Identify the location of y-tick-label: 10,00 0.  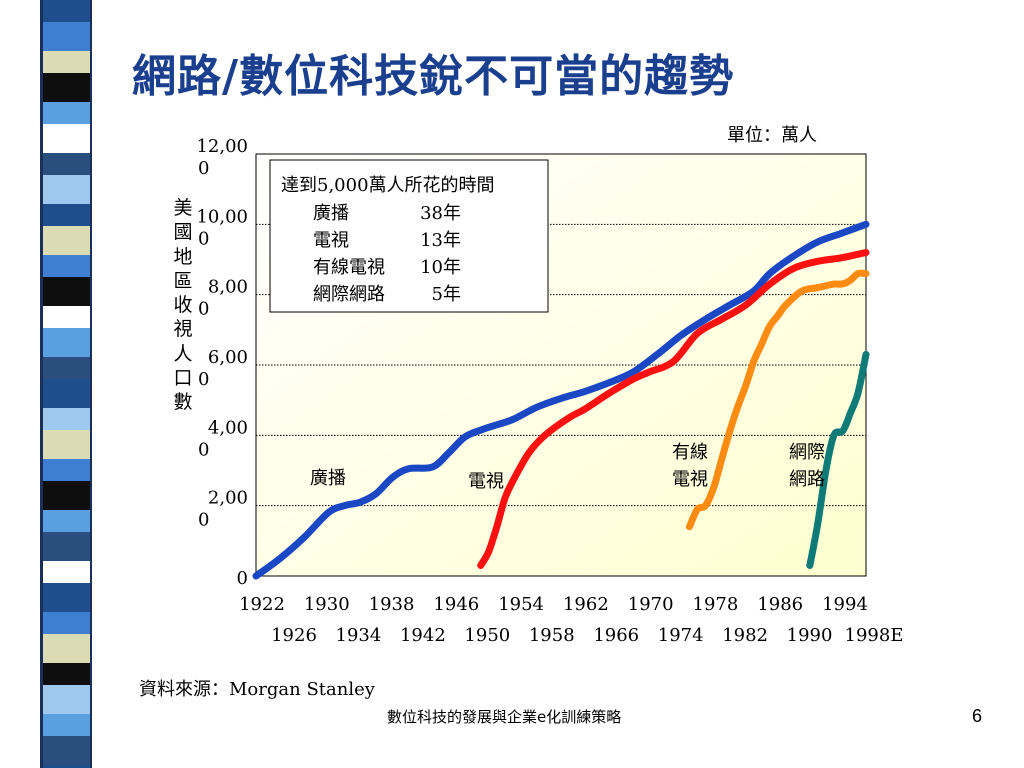
(222, 227).